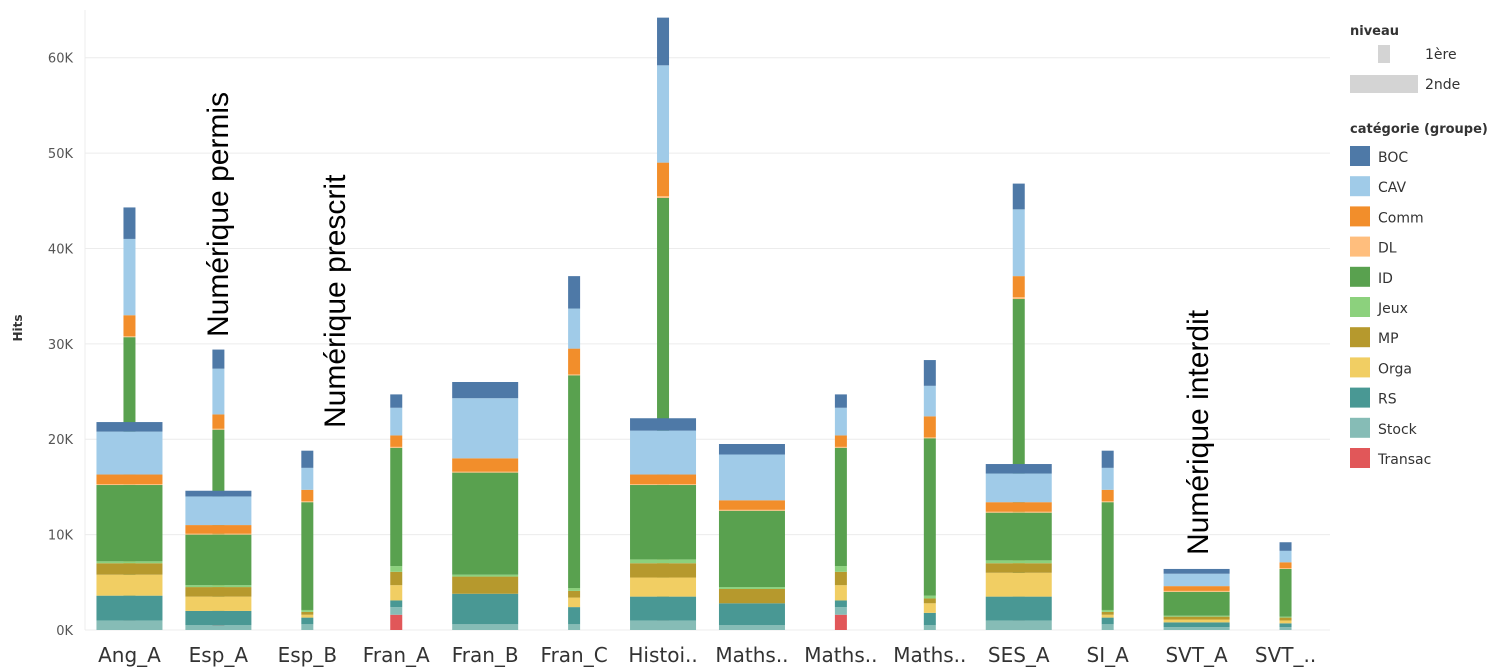 The width and height of the screenshot is (1507, 669). What do you see at coordinates (218, 214) in the screenshot?
I see `annotation-numerique-permis: Numérique permis` at bounding box center [218, 214].